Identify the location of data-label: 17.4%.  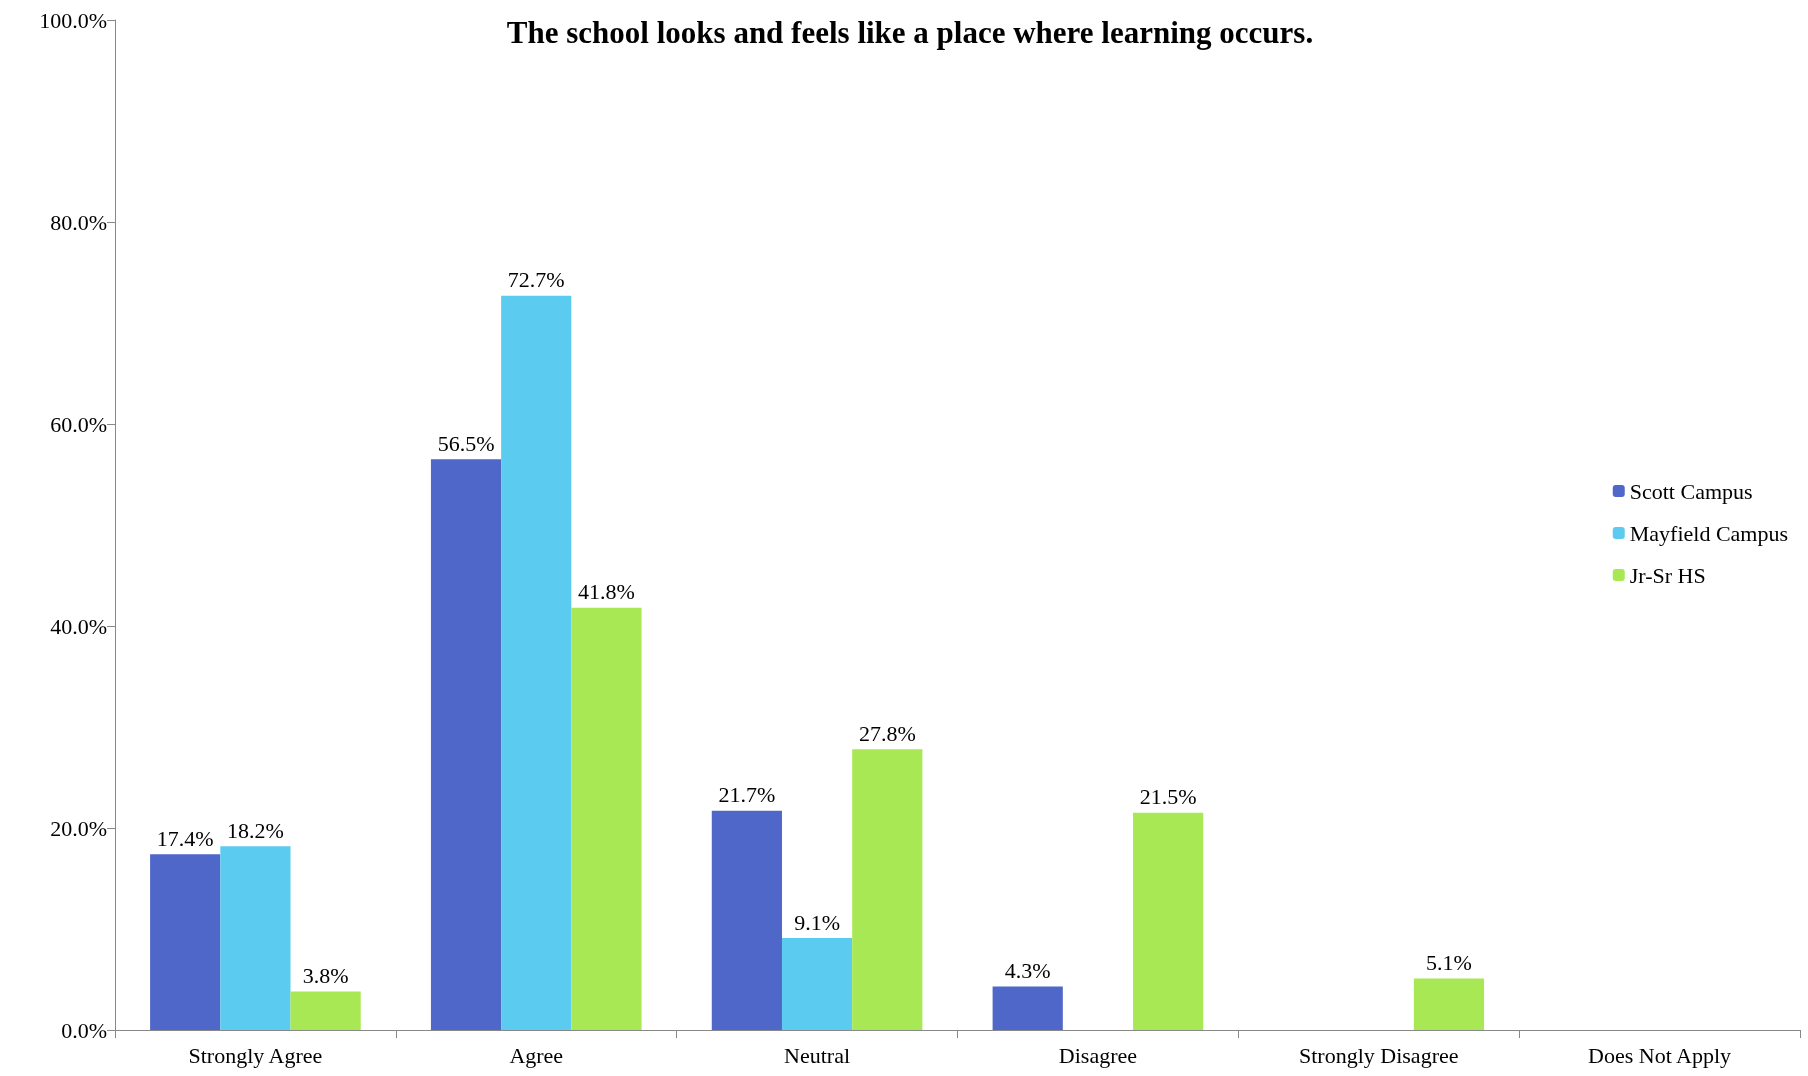
(185, 838).